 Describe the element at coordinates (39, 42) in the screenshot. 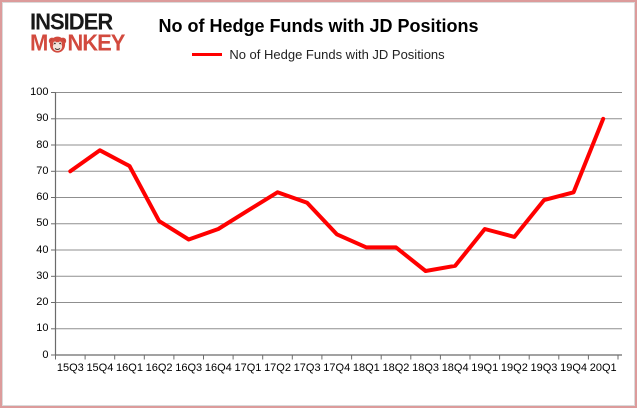

I see `logo-monkey-m: M` at that location.